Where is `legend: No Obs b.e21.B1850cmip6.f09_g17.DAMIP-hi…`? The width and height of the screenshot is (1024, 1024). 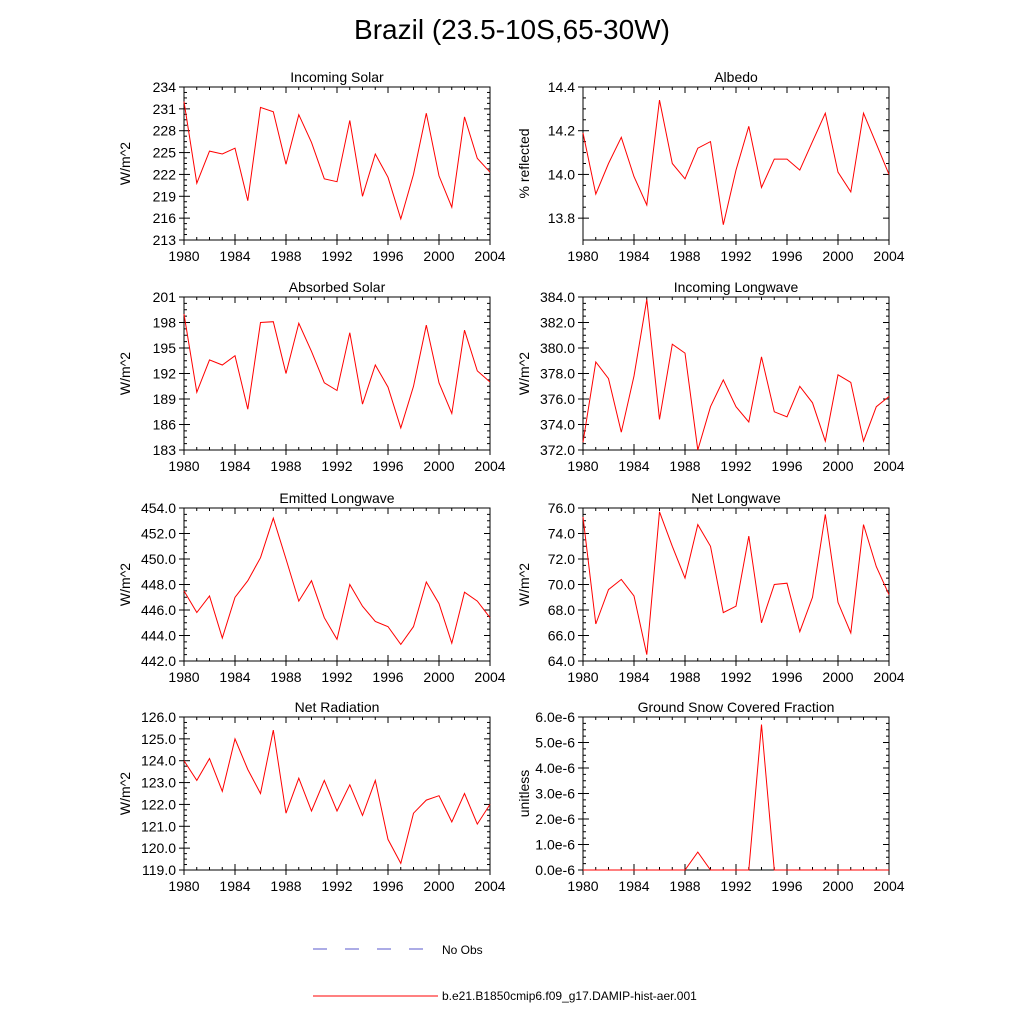 legend: No Obs b.e21.B1850cmip6.f09_g17.DAMIP-hi… is located at coordinates (505, 973).